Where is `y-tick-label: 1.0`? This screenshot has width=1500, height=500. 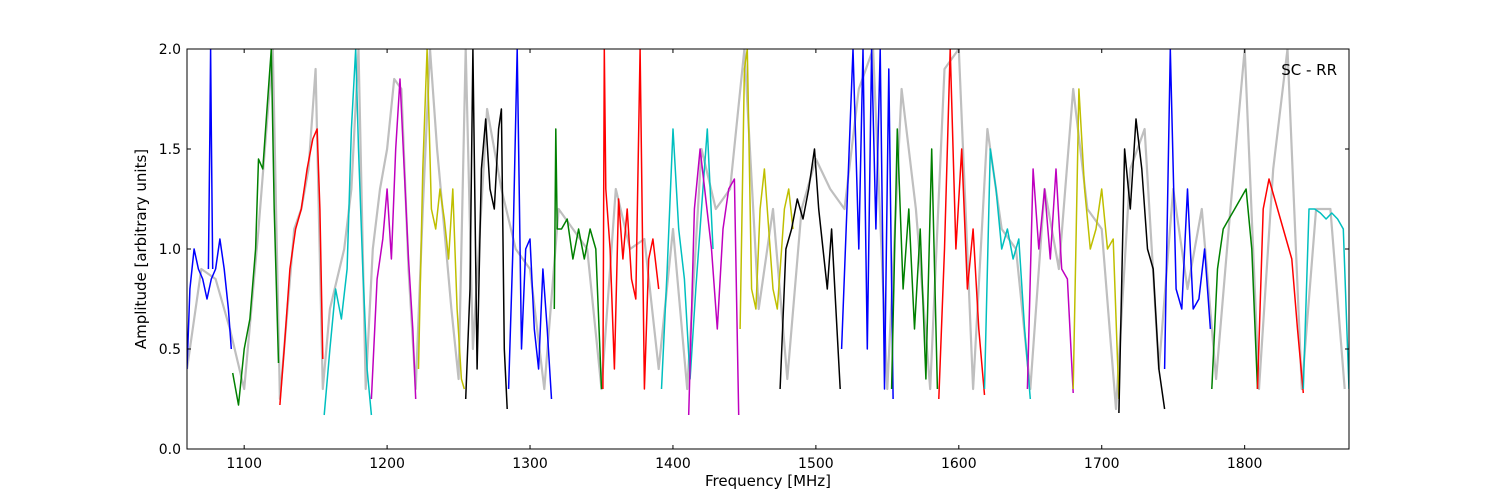 y-tick-label: 1.0 is located at coordinates (170, 250).